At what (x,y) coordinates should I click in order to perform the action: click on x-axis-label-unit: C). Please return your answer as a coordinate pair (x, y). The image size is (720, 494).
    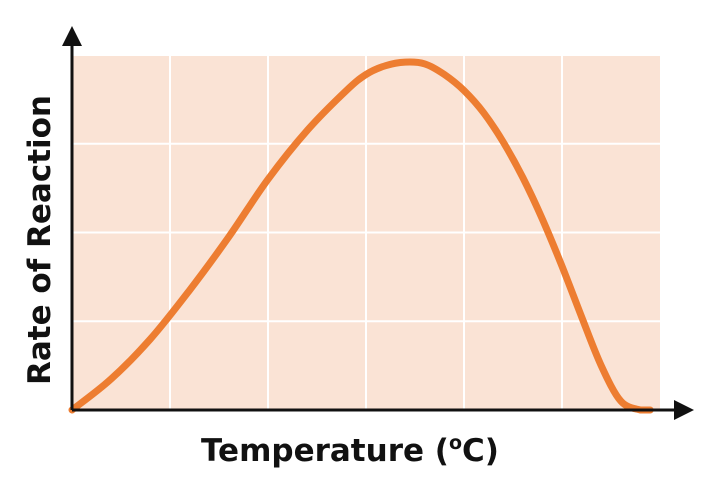
    Looking at the image, I should click on (480, 451).